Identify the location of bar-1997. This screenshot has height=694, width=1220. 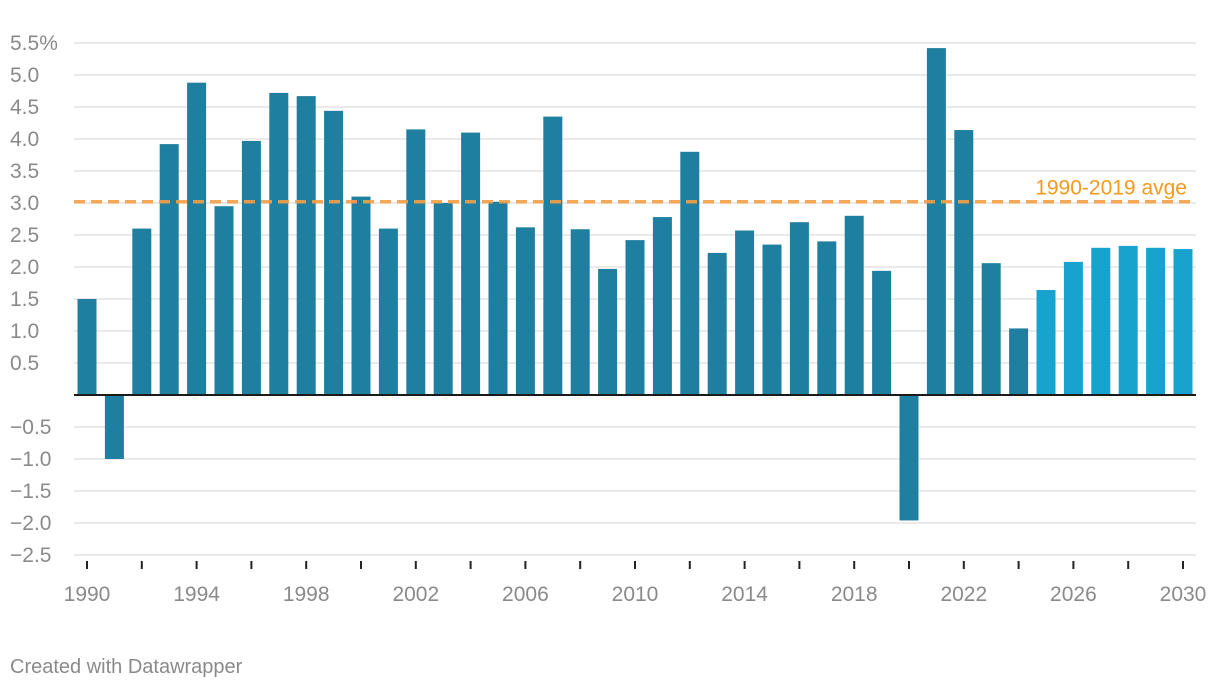
(279, 244).